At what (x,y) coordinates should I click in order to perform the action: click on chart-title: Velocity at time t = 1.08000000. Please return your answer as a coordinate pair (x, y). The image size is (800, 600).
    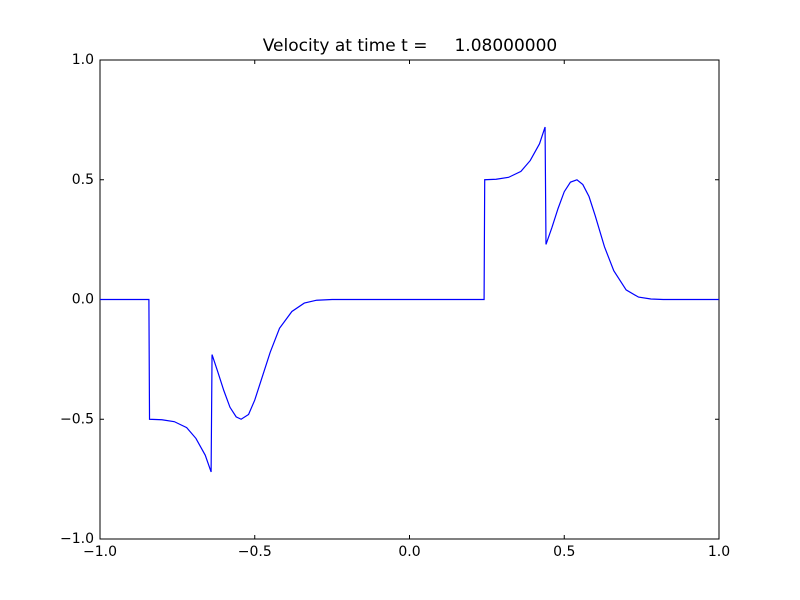
    Looking at the image, I should click on (410, 46).